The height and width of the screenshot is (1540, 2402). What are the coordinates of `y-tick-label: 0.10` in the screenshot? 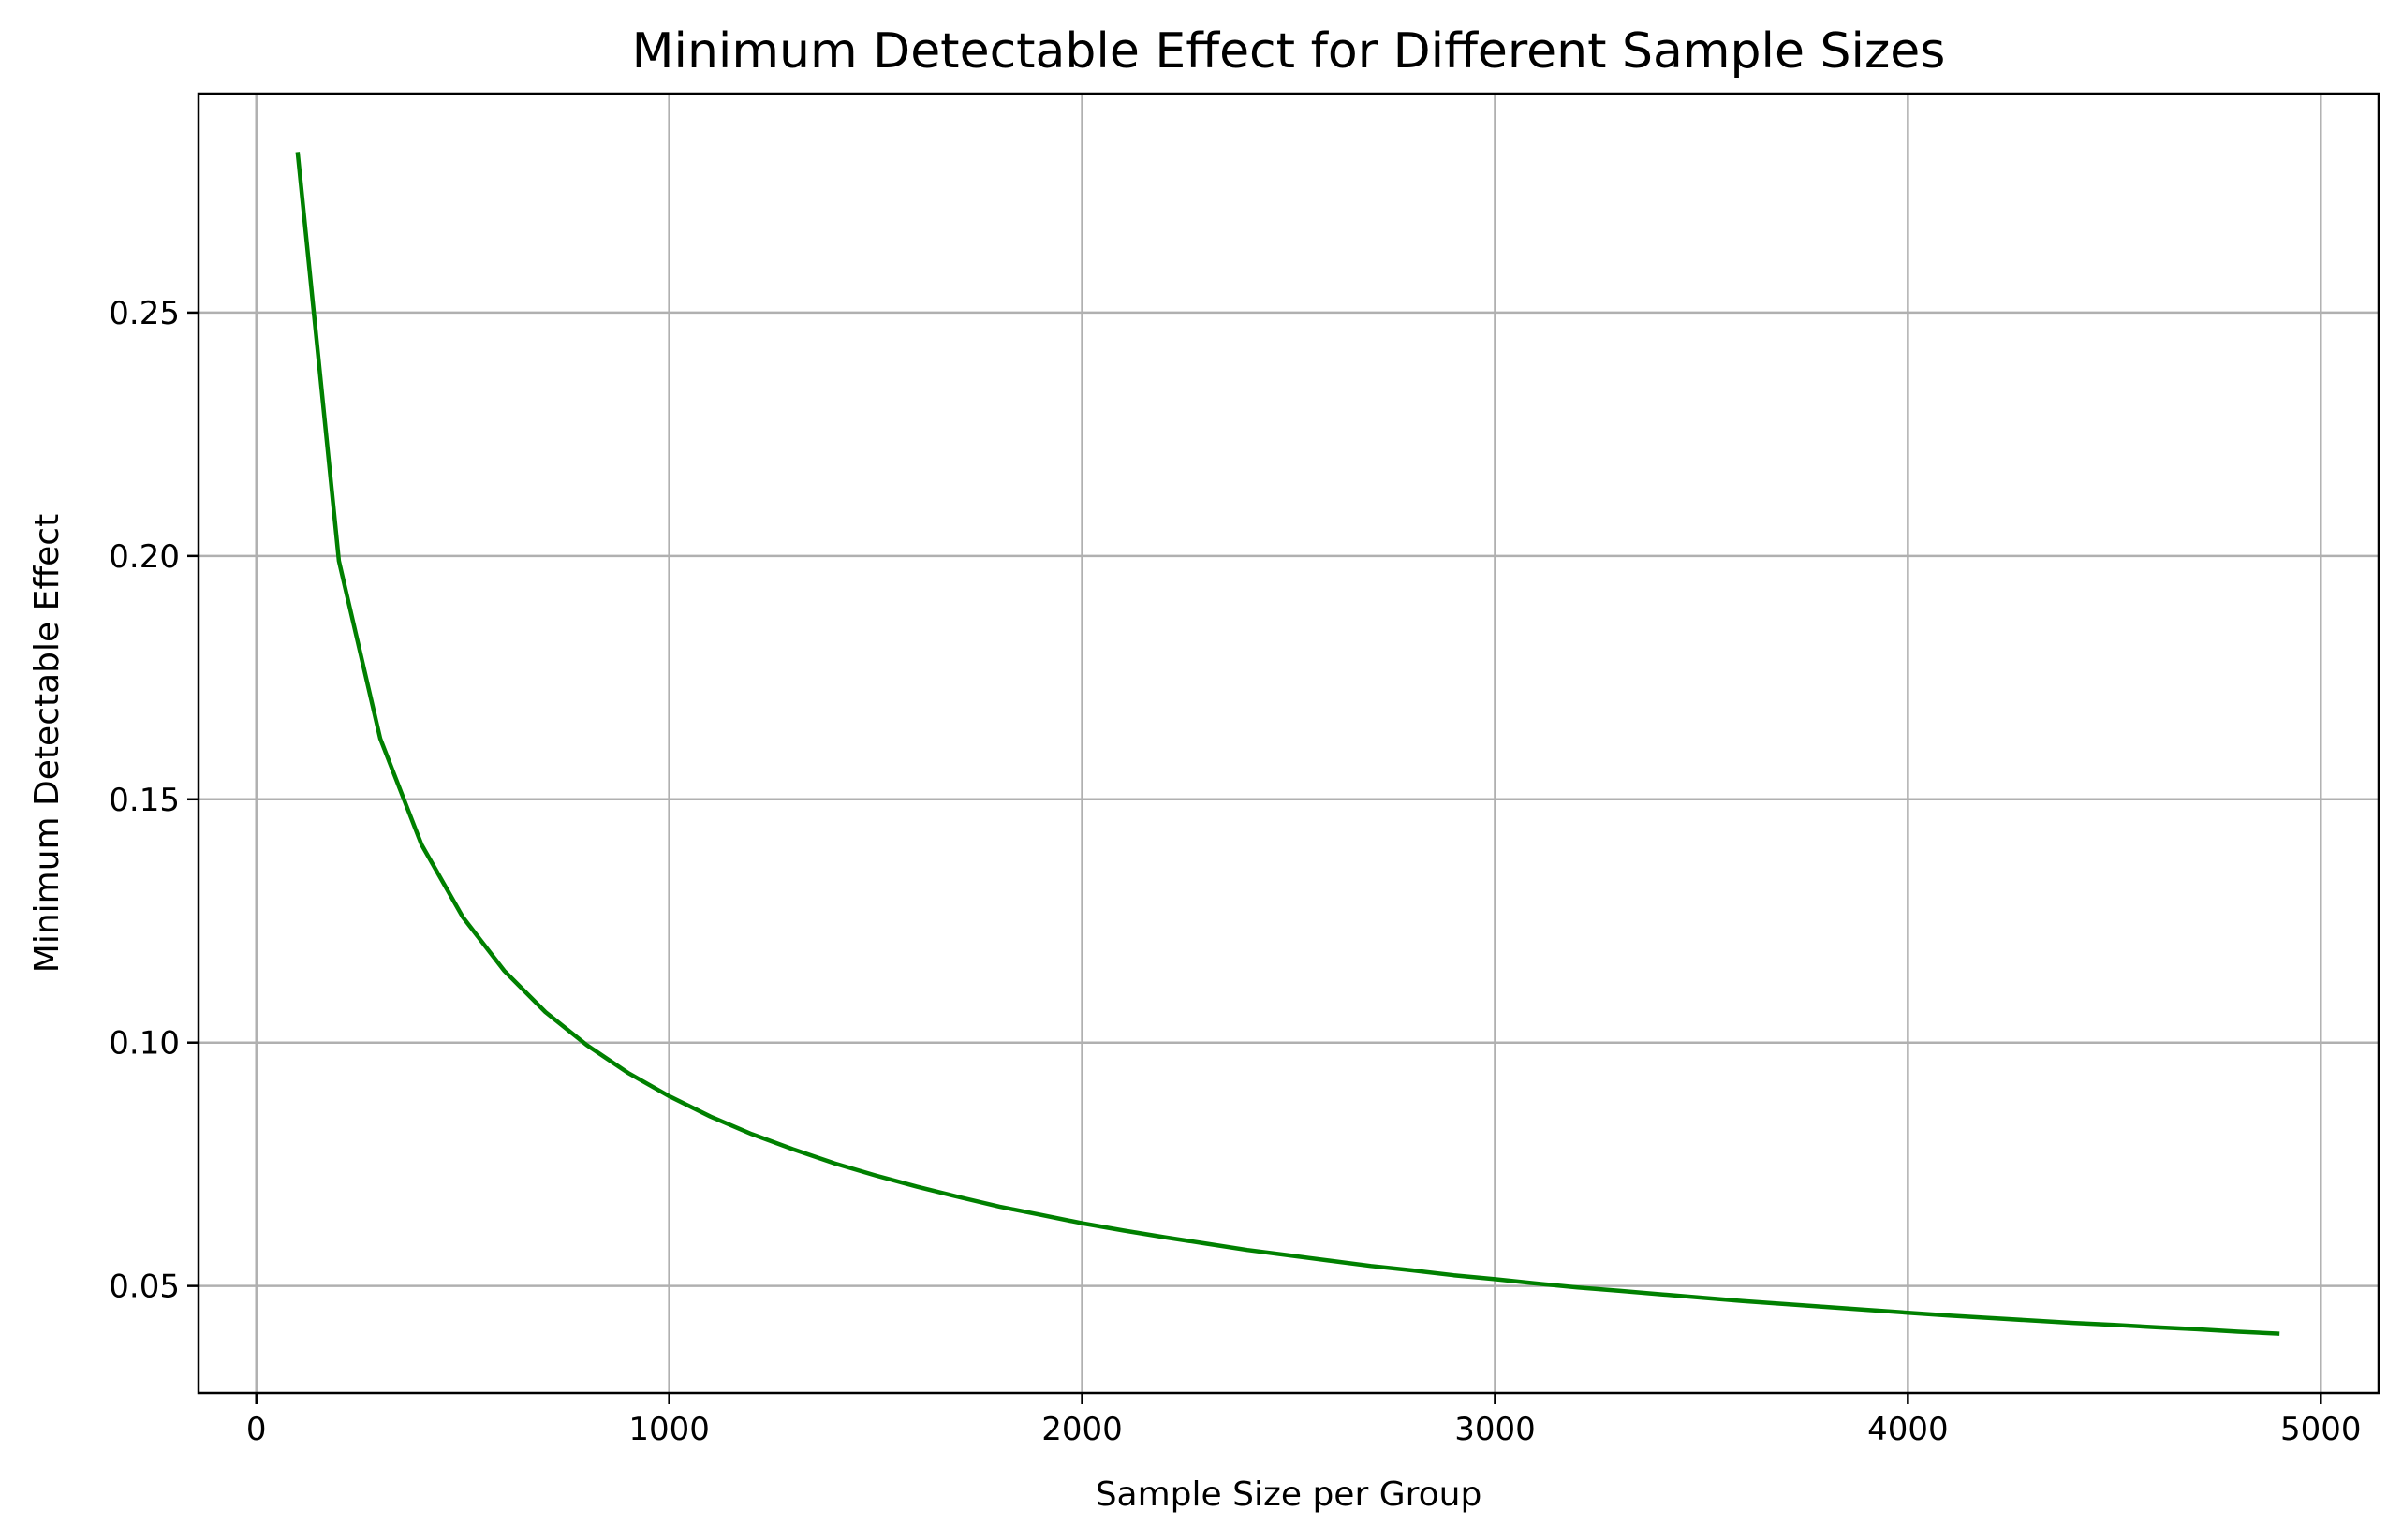 It's located at (144, 1044).